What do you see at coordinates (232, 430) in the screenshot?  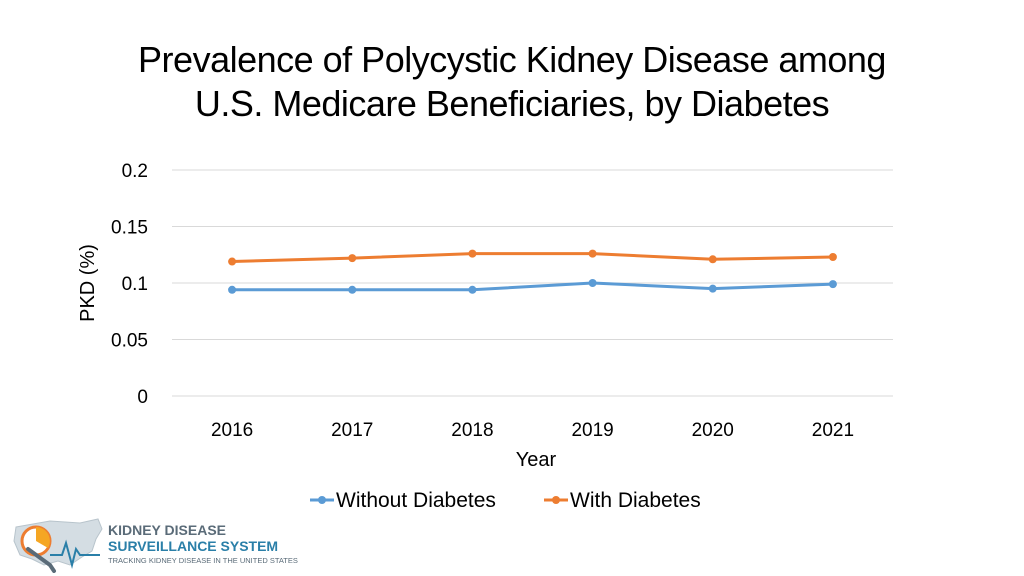 I see `x-tick-label: 2016` at bounding box center [232, 430].